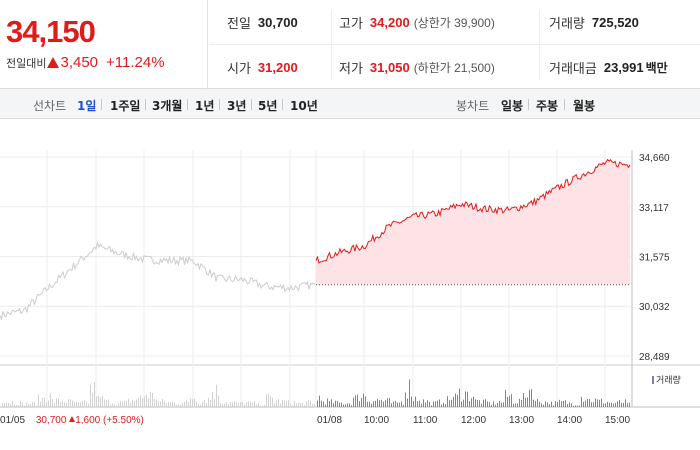  Describe the element at coordinates (123, 420) in the screenshot. I see `prev-day-percent: (+5.50%)` at that location.